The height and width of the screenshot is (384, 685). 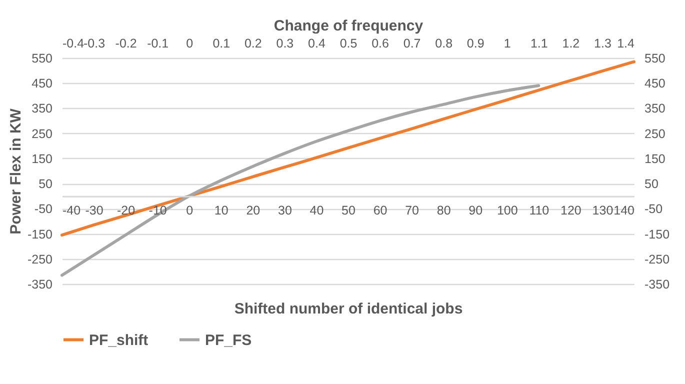 What do you see at coordinates (349, 43) in the screenshot?
I see `x2-tick-label: 0.5` at bounding box center [349, 43].